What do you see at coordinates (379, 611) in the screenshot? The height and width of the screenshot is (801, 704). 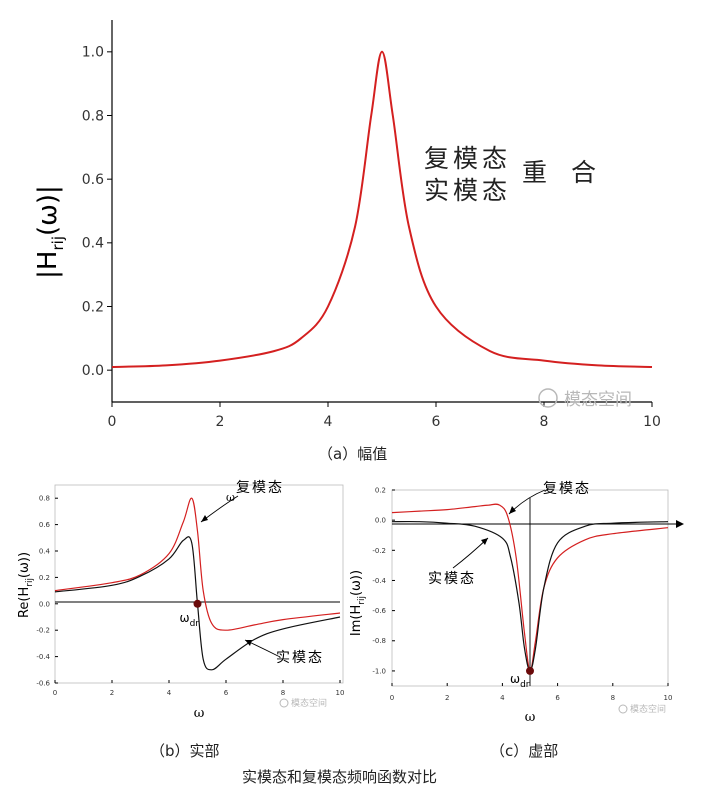 I see `chart-c-ytick-label: -0.6` at bounding box center [379, 611].